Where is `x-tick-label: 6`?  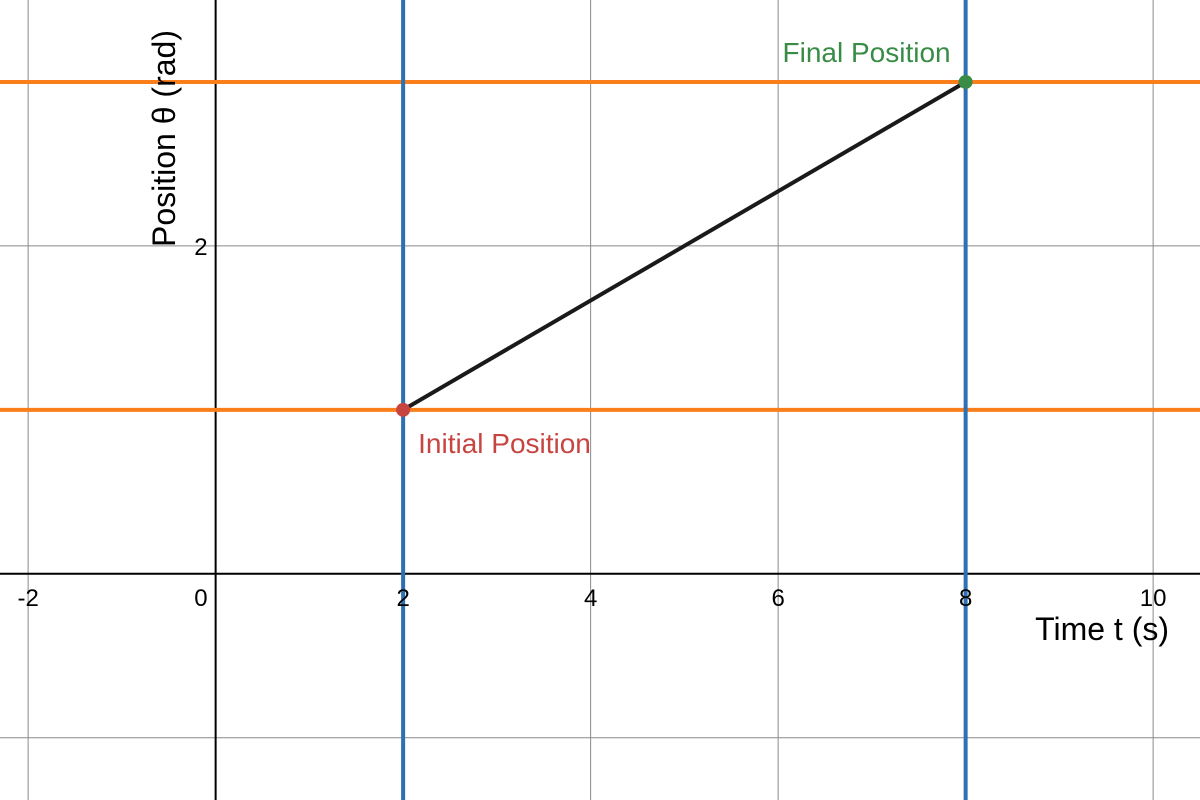 x-tick-label: 6 is located at coordinates (777, 598).